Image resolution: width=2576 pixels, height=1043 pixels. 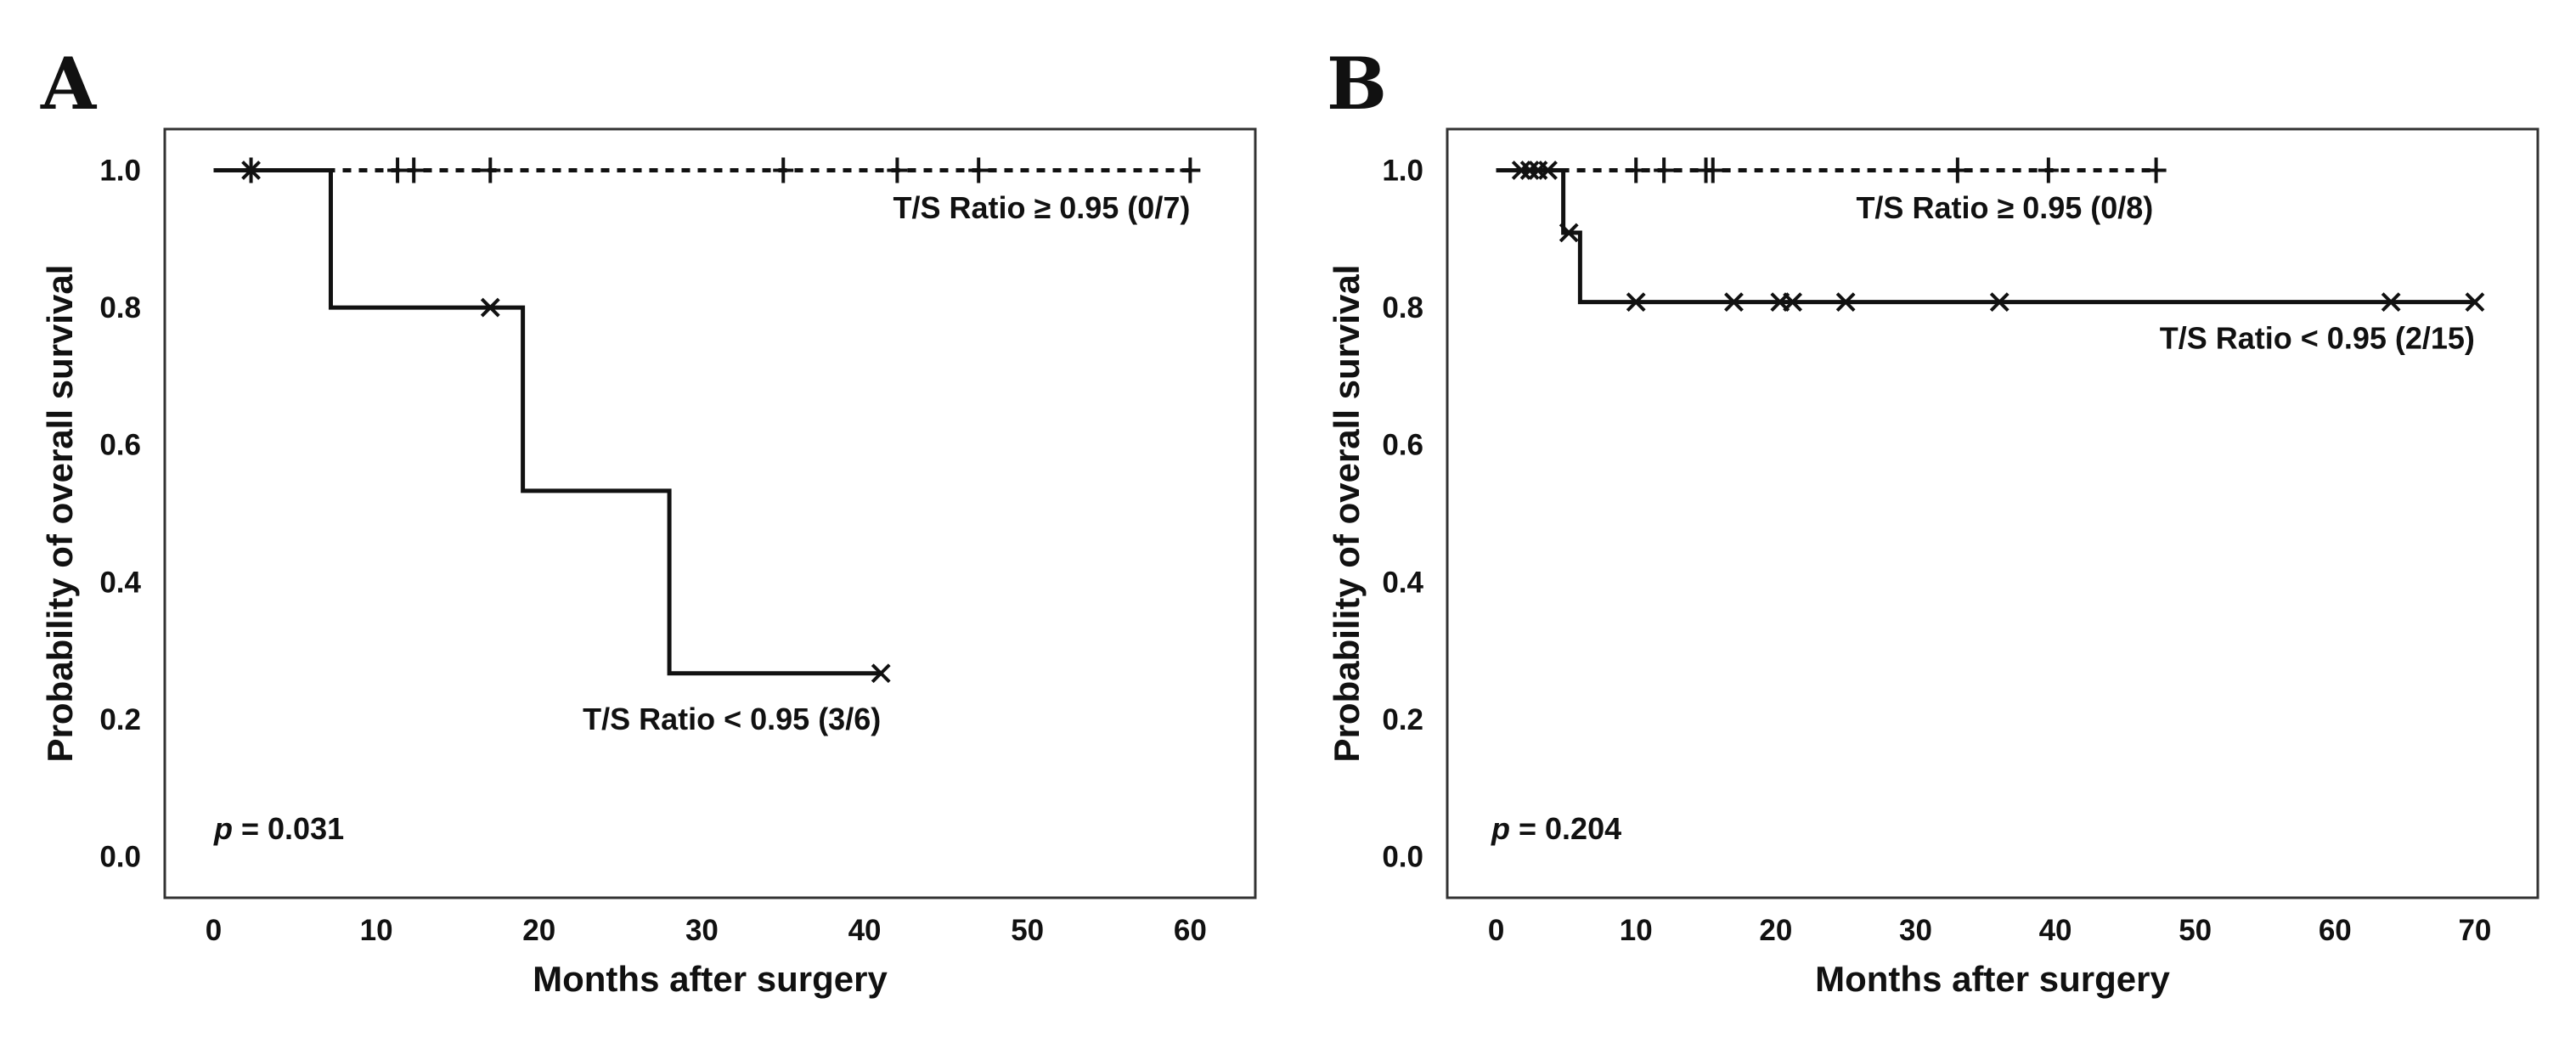 I want to click on p-value: p = 0.031, so click(x=278, y=828).